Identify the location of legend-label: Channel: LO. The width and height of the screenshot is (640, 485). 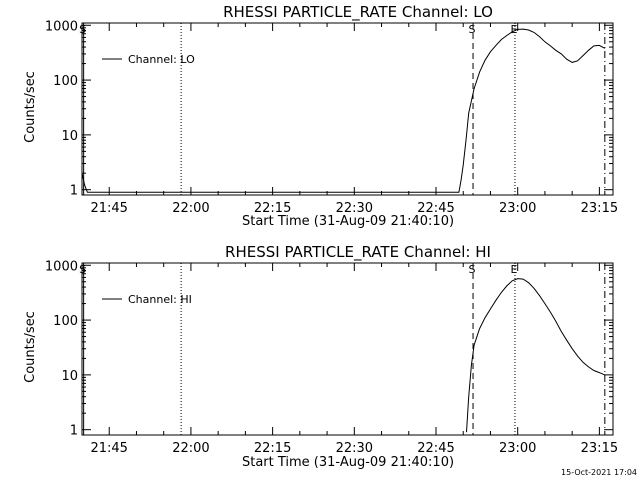
(161, 59).